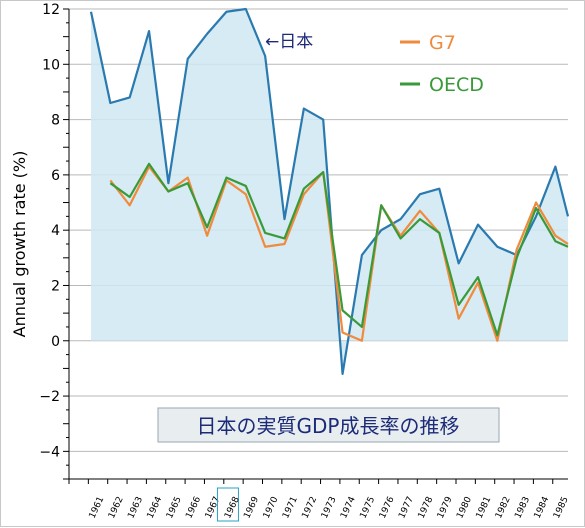  I want to click on x-tick-label: 1961, so click(97, 507).